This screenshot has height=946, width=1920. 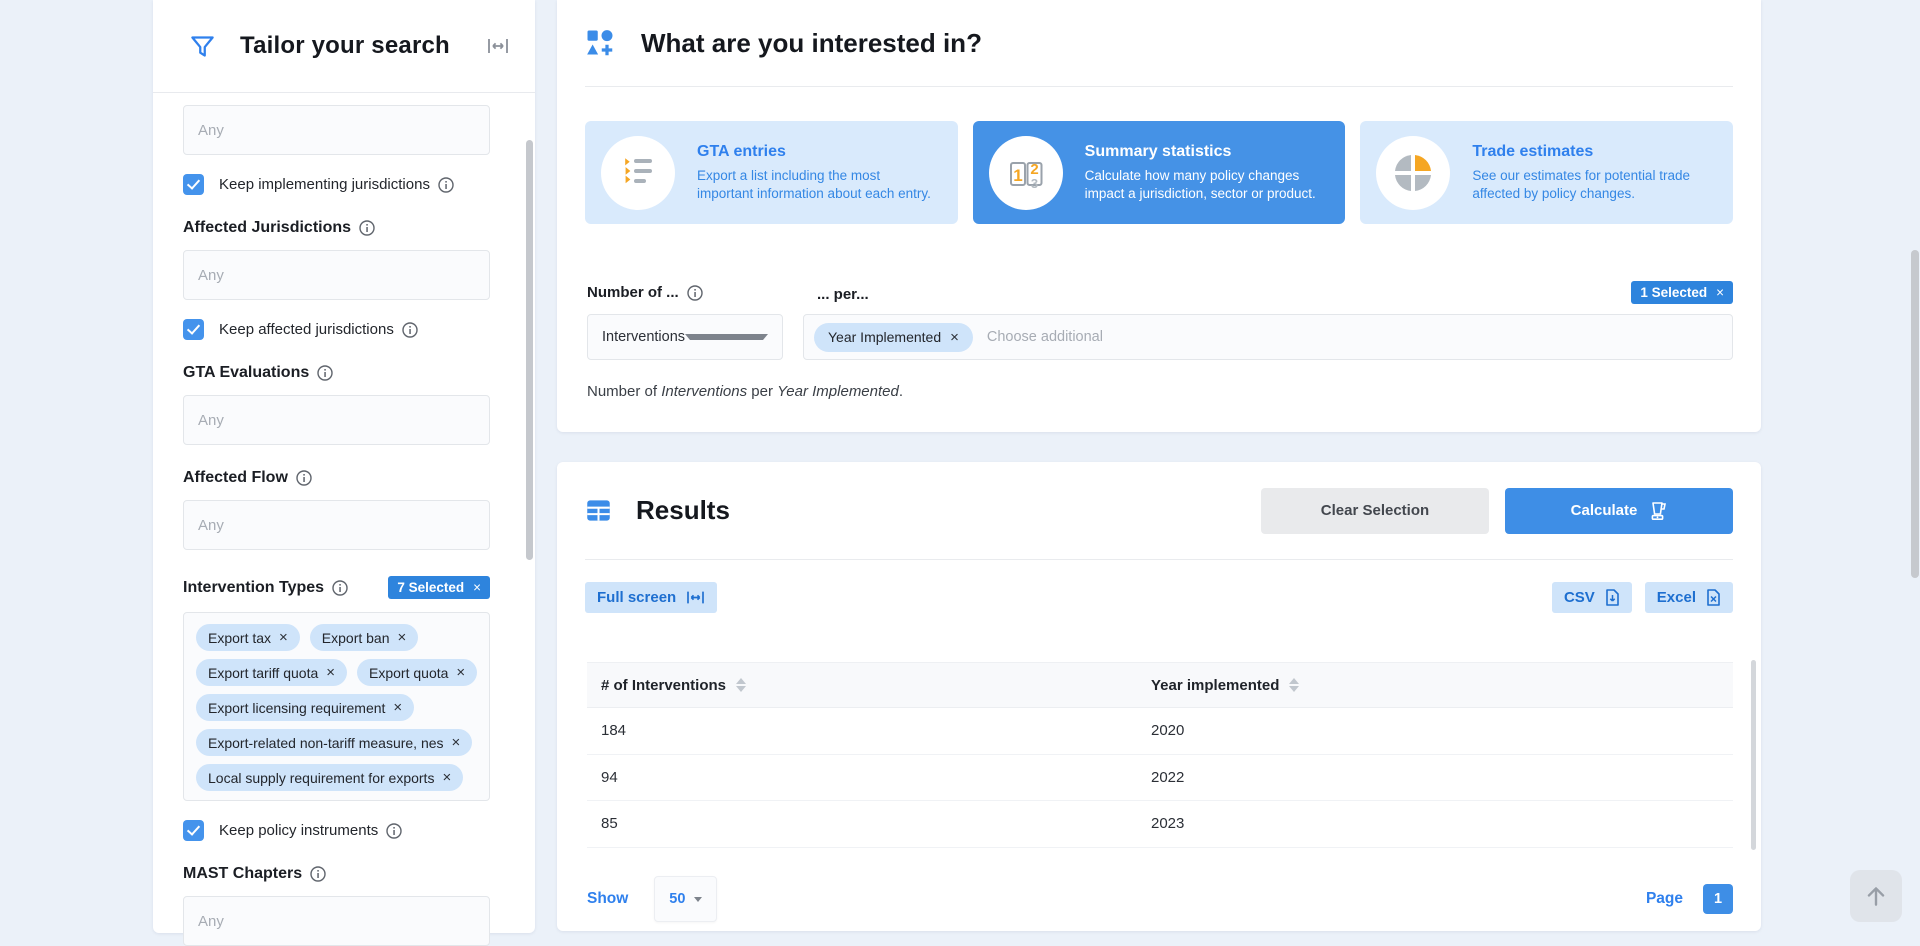 What do you see at coordinates (762, 391) in the screenshot?
I see `summary-text: per` at bounding box center [762, 391].